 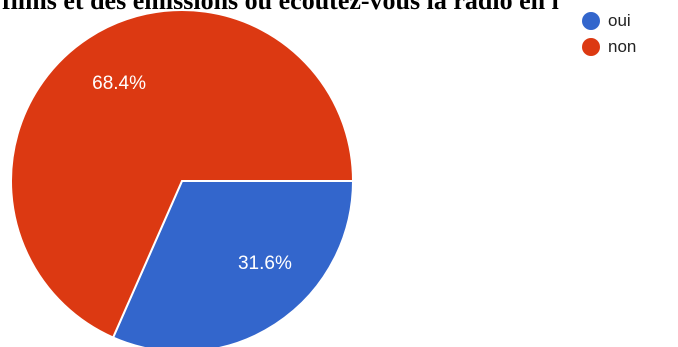 I want to click on slice-label-oui: 31.6%, so click(x=265, y=263).